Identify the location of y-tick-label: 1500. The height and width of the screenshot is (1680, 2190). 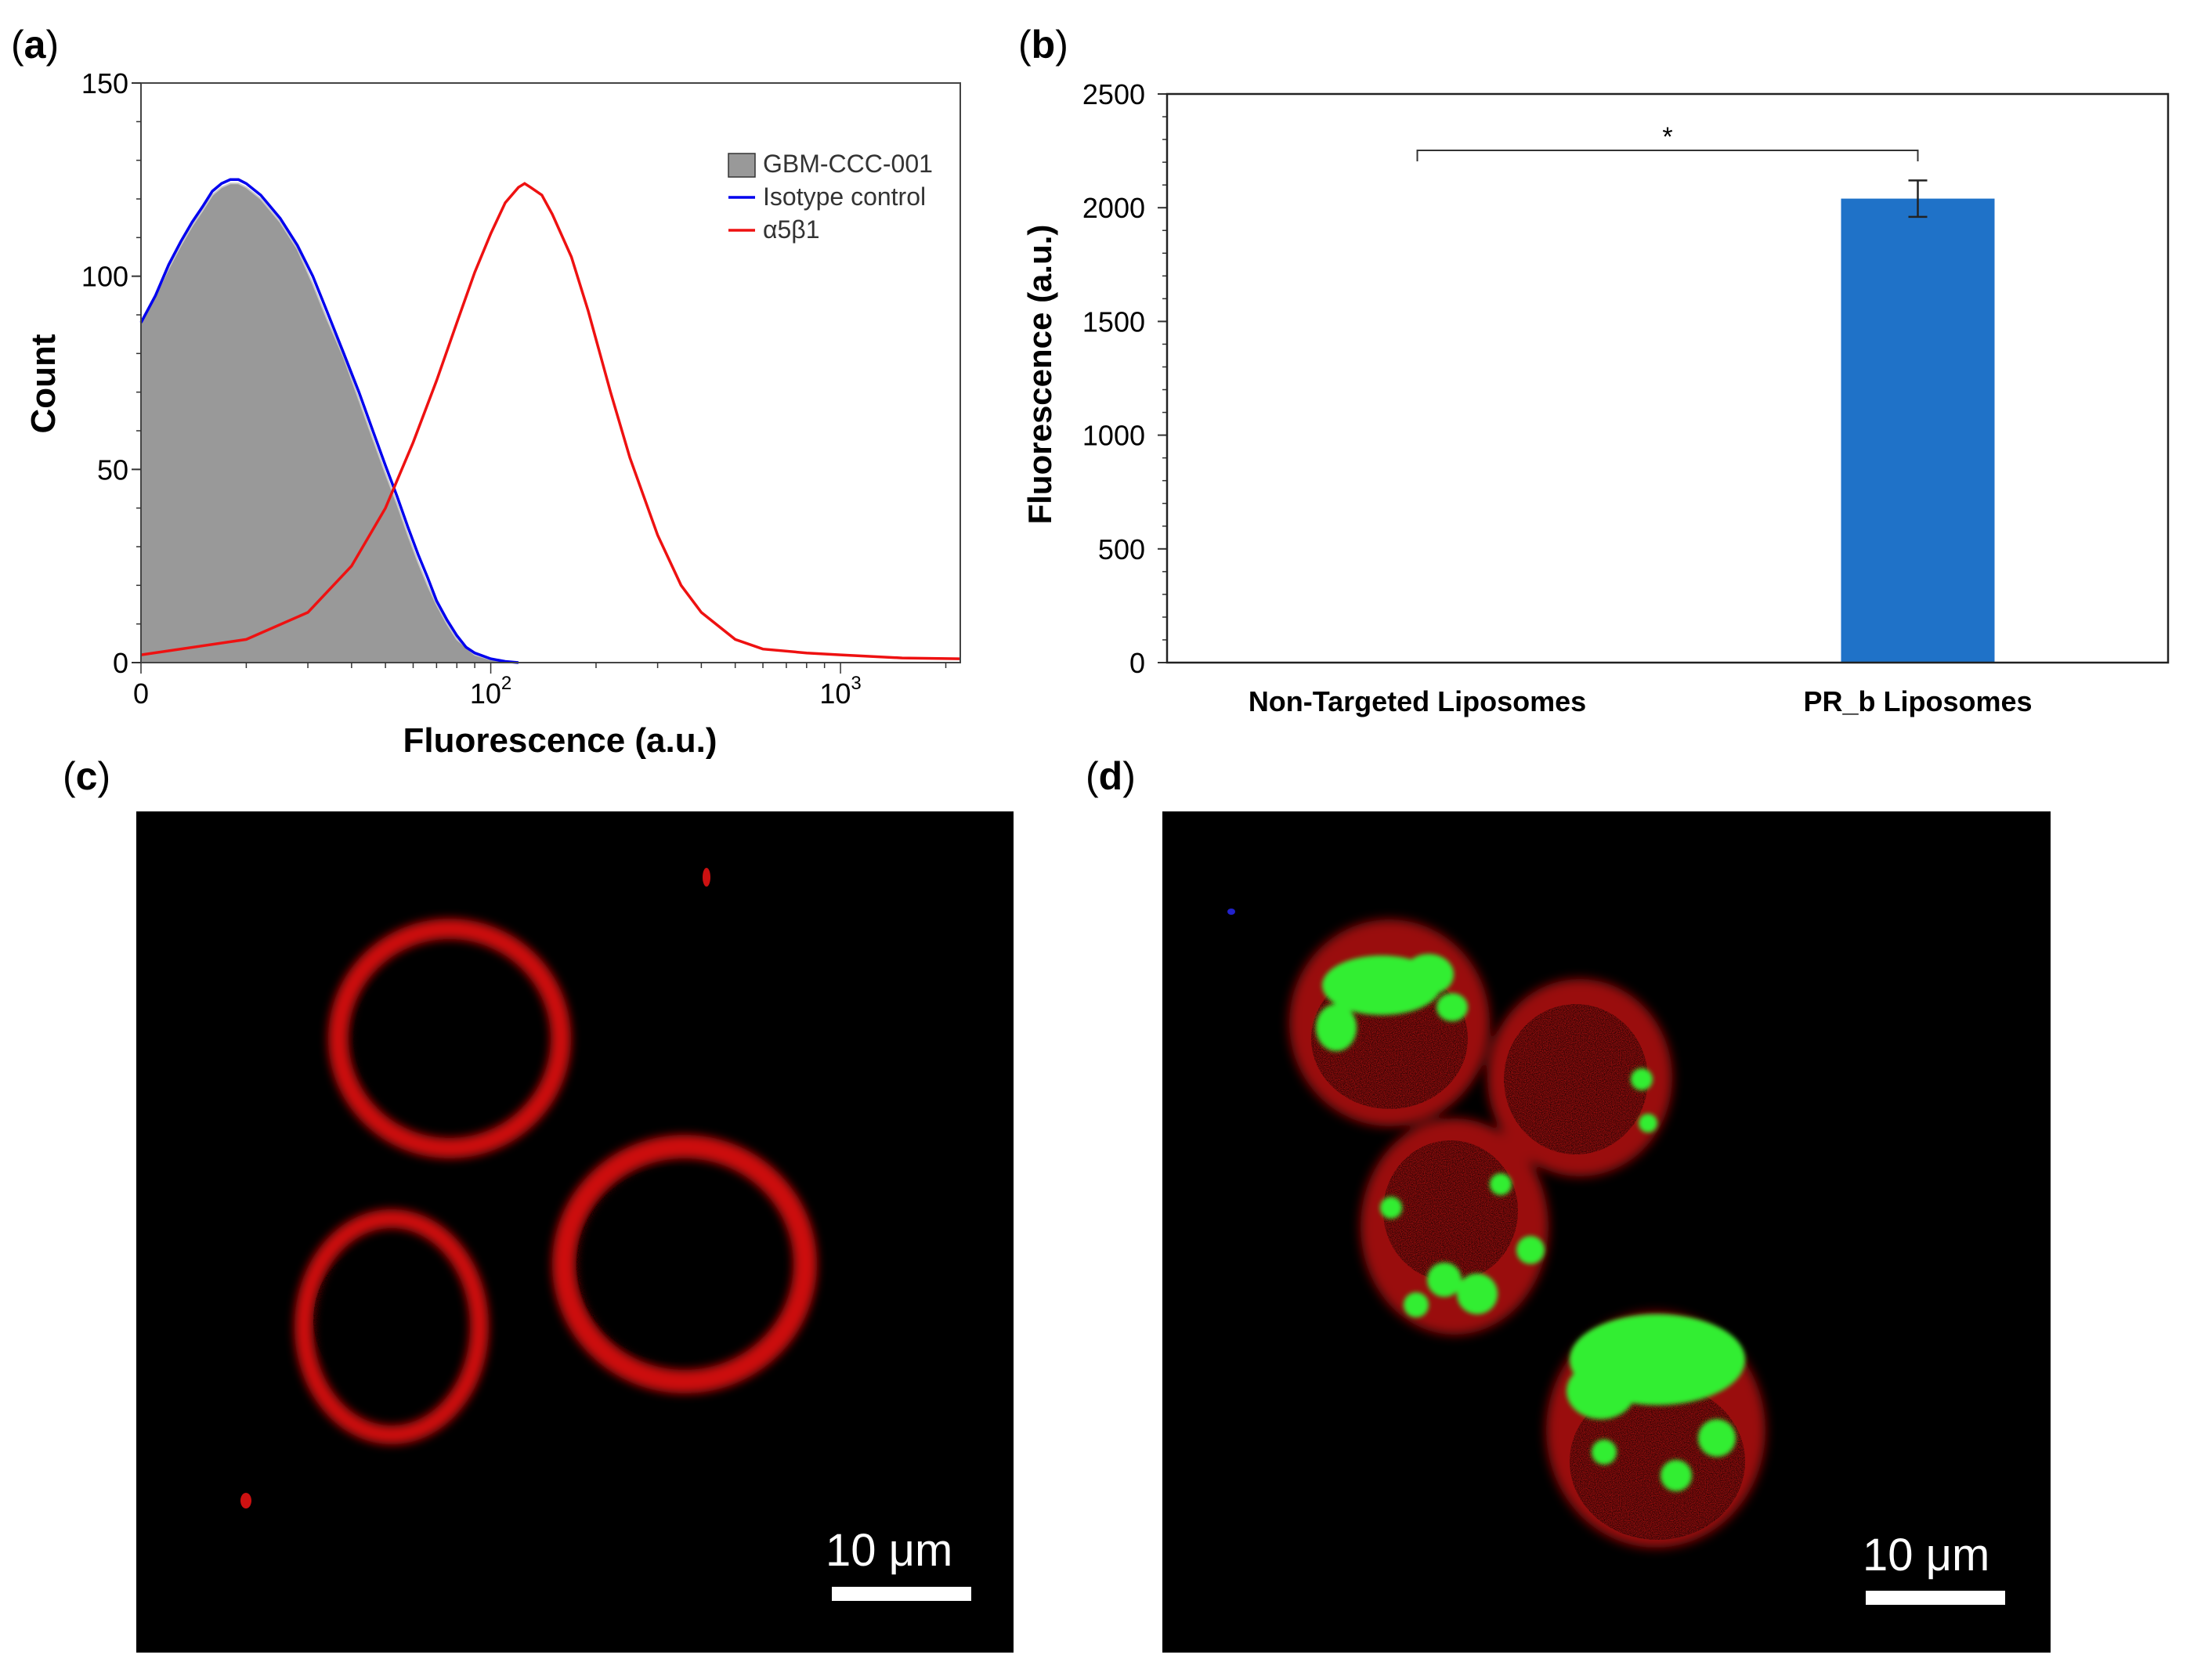
(1113, 321).